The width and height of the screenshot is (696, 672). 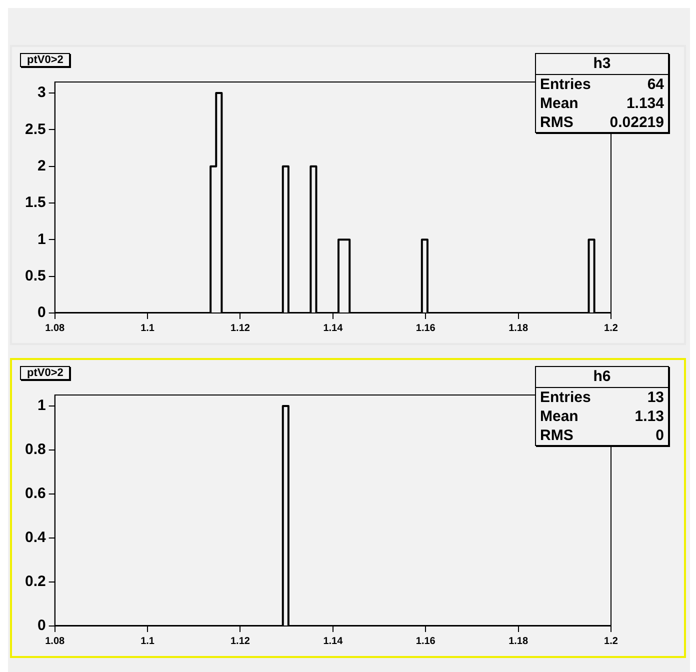 What do you see at coordinates (42, 165) in the screenshot?
I see `y-tick-label: 2` at bounding box center [42, 165].